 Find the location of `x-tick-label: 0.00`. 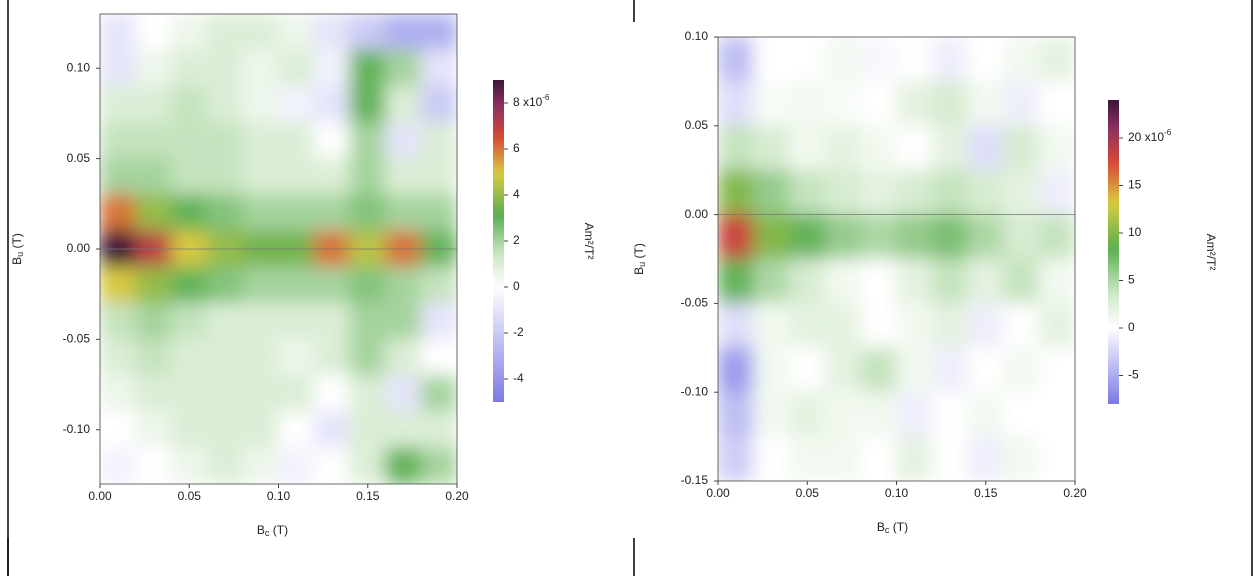

x-tick-label: 0.00 is located at coordinates (100, 496).